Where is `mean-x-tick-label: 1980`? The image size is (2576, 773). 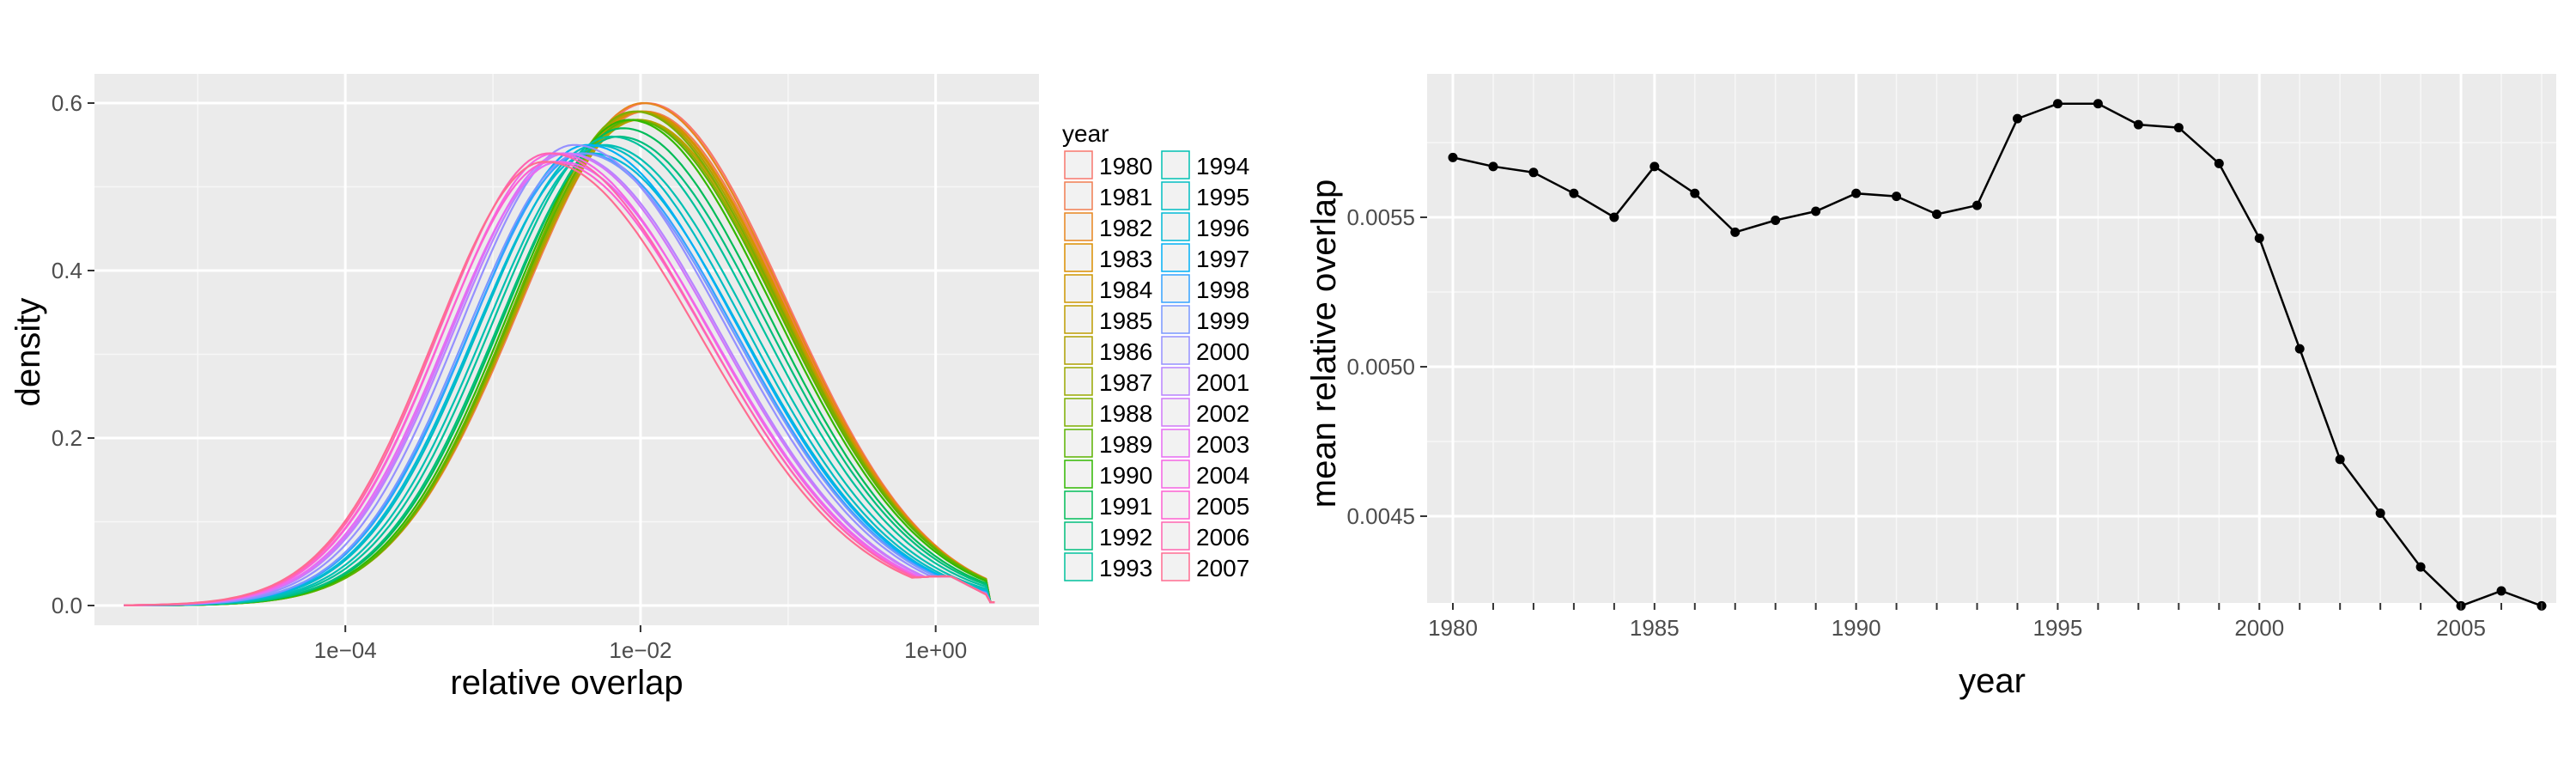
mean-x-tick-label: 1980 is located at coordinates (1453, 628).